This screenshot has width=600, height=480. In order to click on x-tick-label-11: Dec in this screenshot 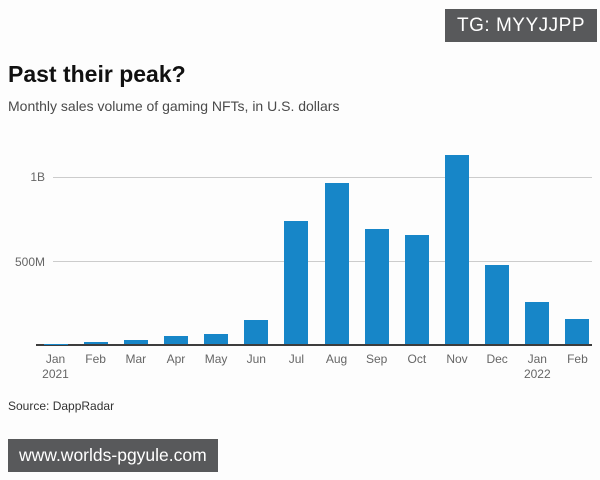, I will do `click(497, 359)`.